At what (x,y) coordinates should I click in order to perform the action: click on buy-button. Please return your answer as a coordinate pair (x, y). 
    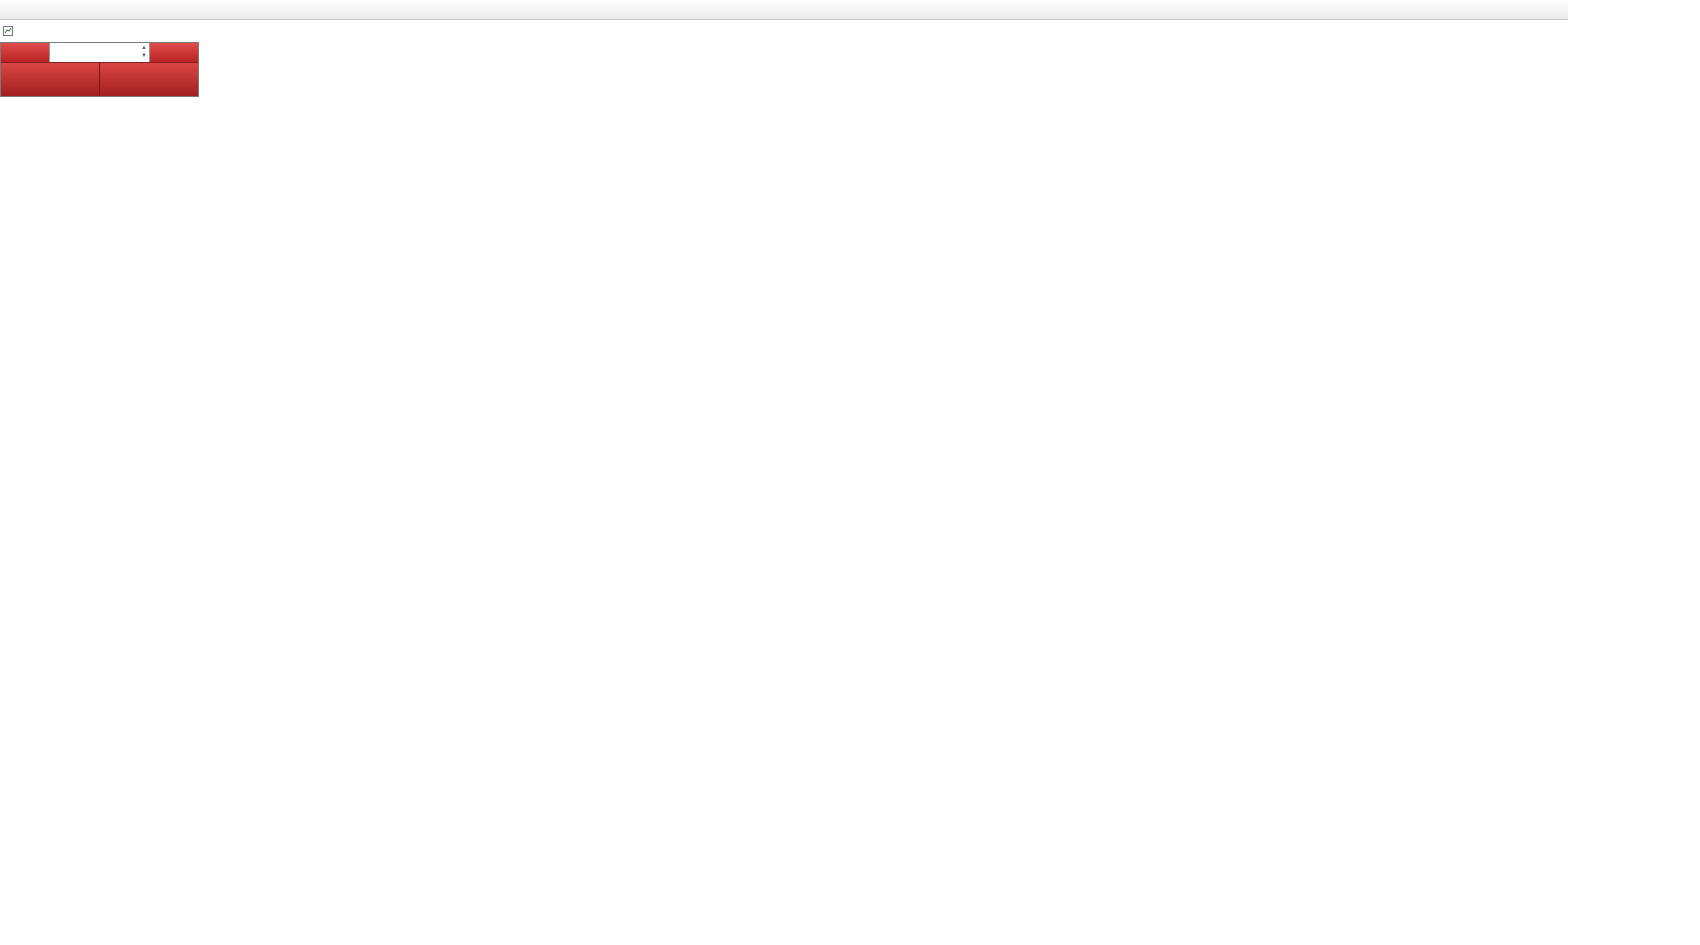
    Looking at the image, I should click on (174, 52).